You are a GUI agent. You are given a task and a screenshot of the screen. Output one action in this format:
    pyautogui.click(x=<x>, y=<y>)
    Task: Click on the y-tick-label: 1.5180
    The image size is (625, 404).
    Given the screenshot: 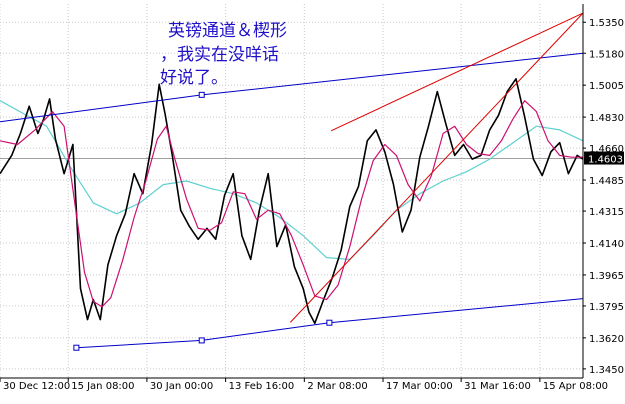 What is the action you would take?
    pyautogui.click(x=606, y=54)
    